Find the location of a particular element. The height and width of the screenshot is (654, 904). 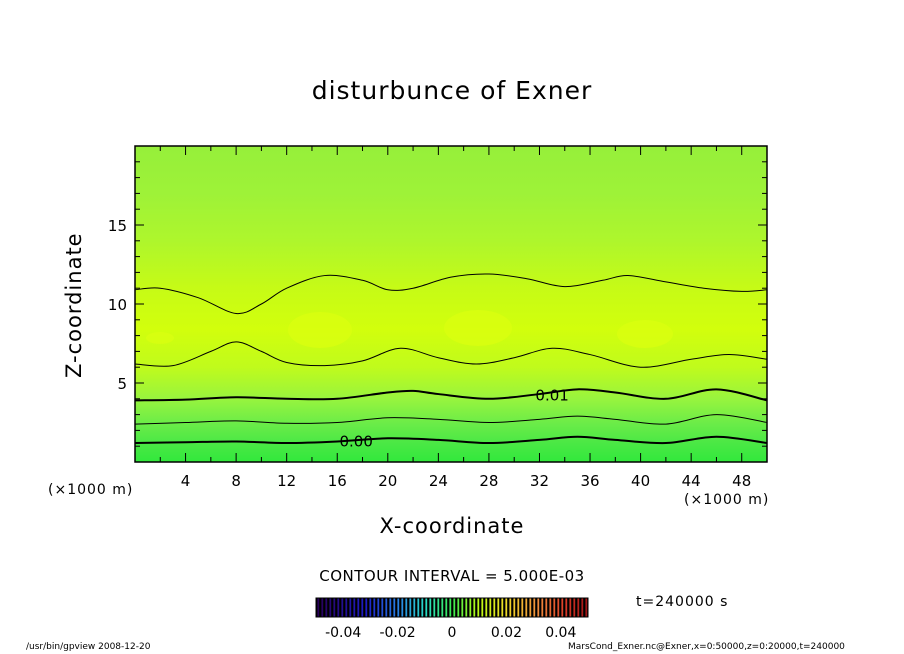

y-tick-label: 15 is located at coordinates (117, 226).